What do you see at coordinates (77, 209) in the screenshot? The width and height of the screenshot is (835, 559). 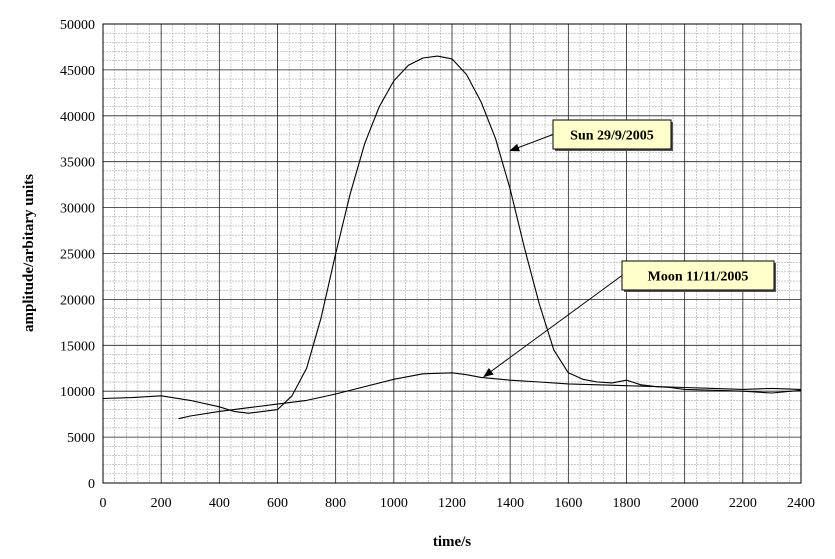 I see `y-tick-label: 30000` at bounding box center [77, 209].